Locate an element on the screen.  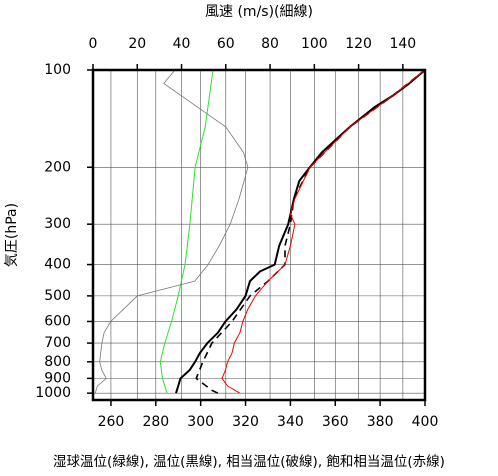
x-tick-label: 260 is located at coordinates (111, 422).